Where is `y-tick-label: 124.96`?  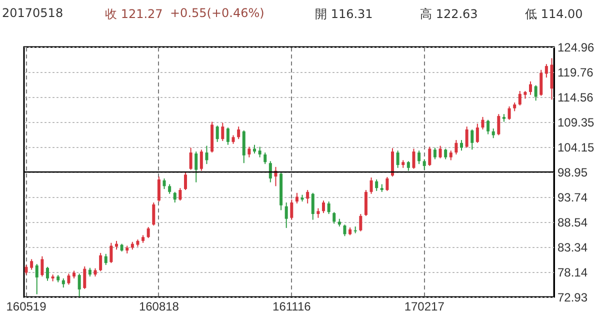 y-tick-label: 124.96 is located at coordinates (576, 47).